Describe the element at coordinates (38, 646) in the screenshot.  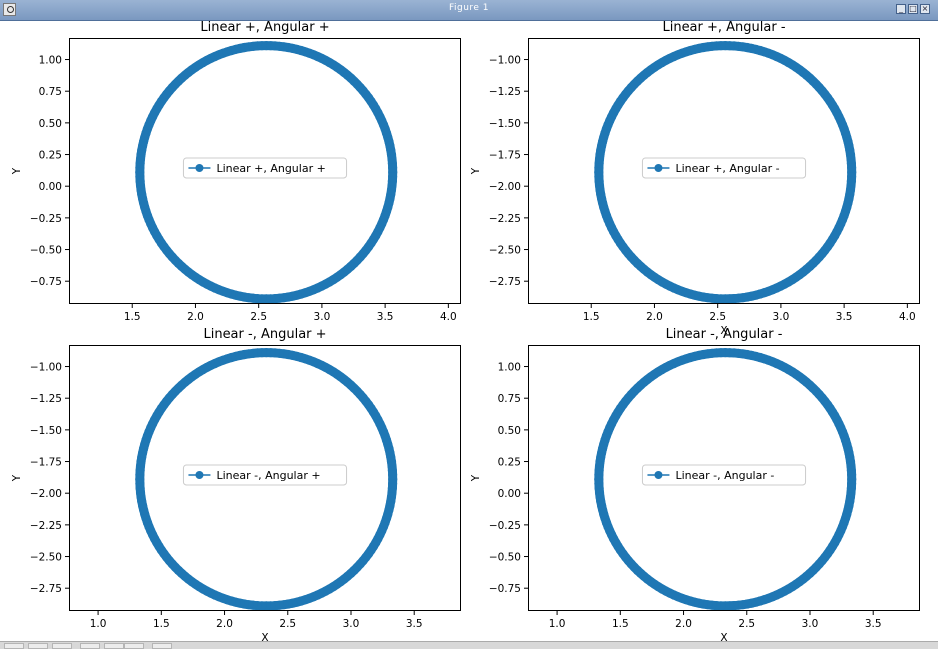
I see `toolbar-back-button` at that location.